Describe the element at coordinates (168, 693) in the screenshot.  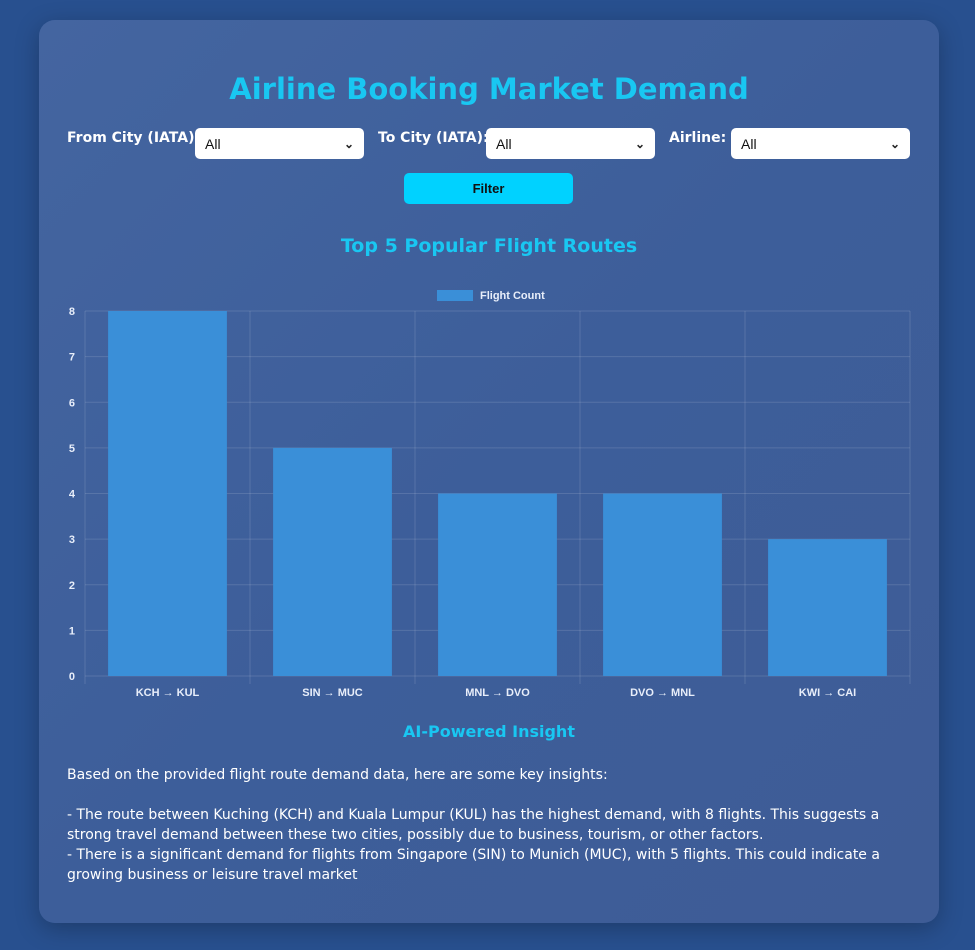
I see `x-tick-label: KCH → KUL` at that location.